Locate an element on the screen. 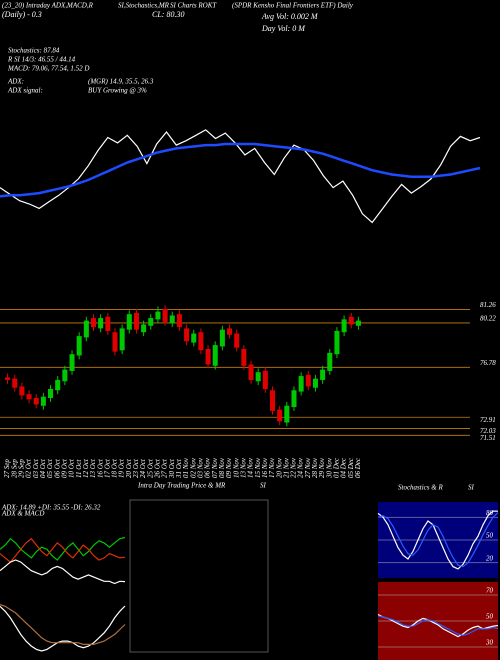  panel-title: Stochastics & R is located at coordinates (420, 488).